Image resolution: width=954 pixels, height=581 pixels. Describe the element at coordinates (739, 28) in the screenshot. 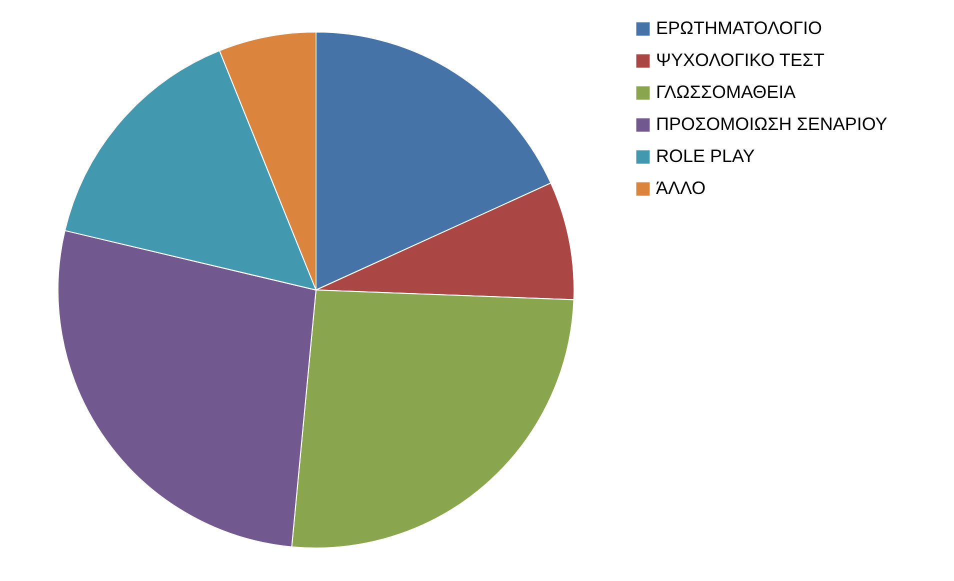

I see `legend-label: ΕΡΩΤΗΜΑΤΟΛΟΓΙΟ` at that location.